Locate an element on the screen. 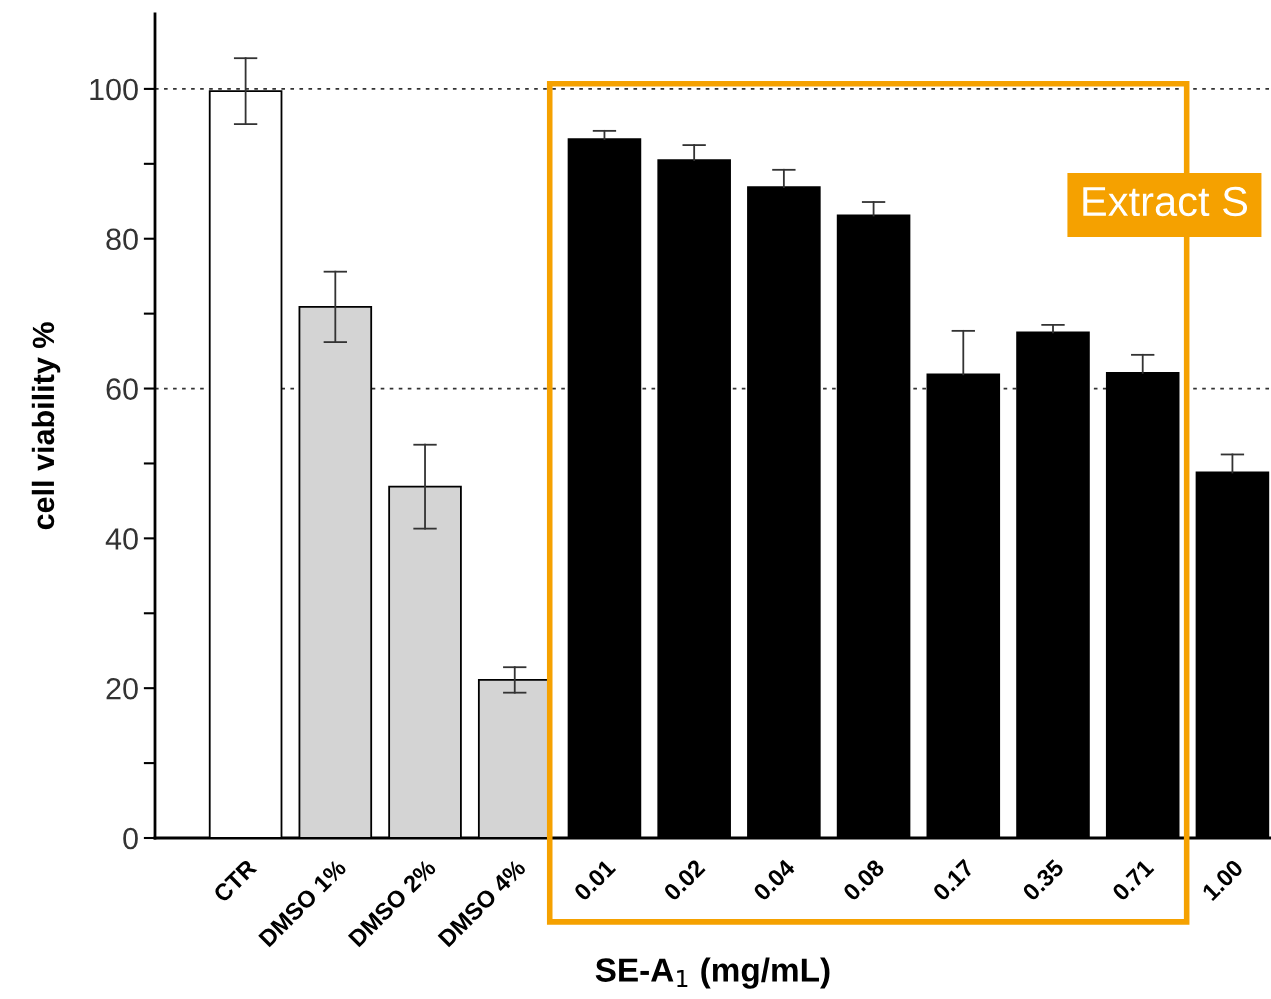 This screenshot has height=999, width=1271. y-tick-label: 60 is located at coordinates (122, 389).